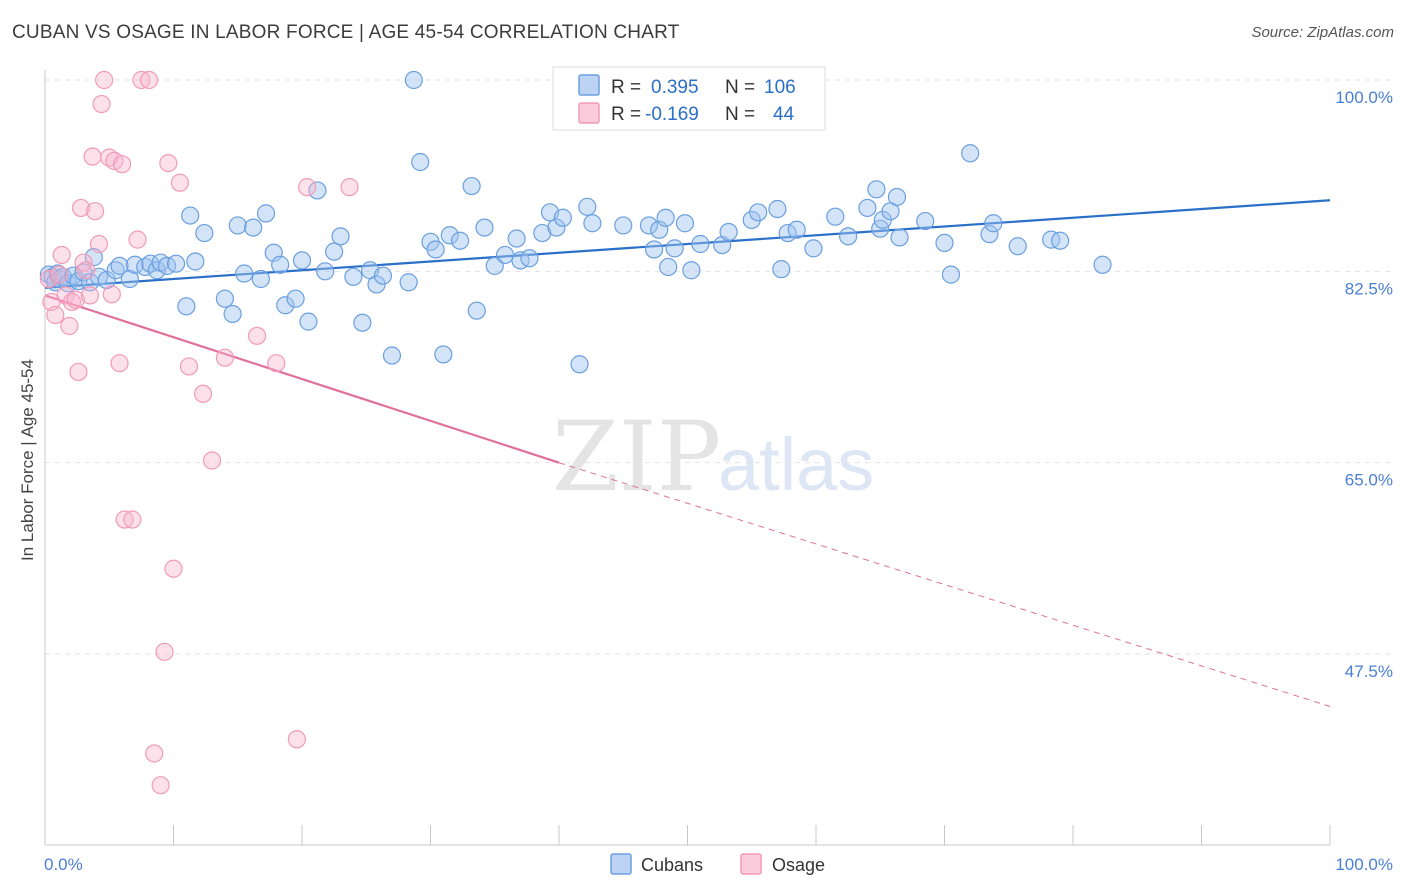 The width and height of the screenshot is (1406, 892). I want to click on watermark-atlas: atlas, so click(796, 464).